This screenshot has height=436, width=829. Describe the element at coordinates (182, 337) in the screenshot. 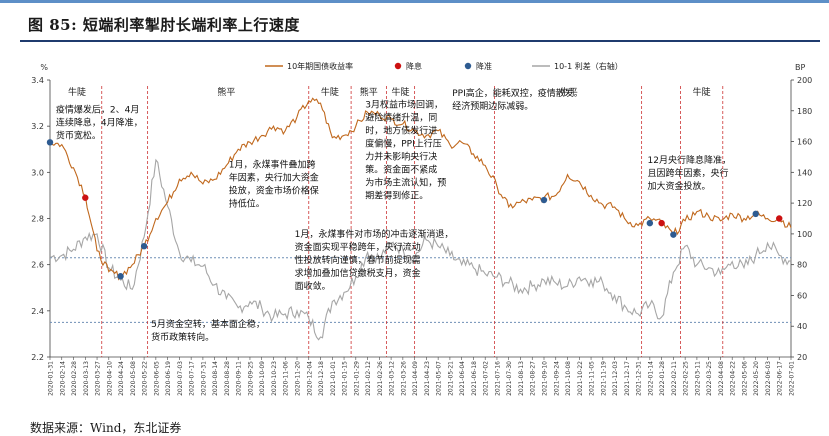

I see `annotation-a6-line: 货币政策转向。` at that location.